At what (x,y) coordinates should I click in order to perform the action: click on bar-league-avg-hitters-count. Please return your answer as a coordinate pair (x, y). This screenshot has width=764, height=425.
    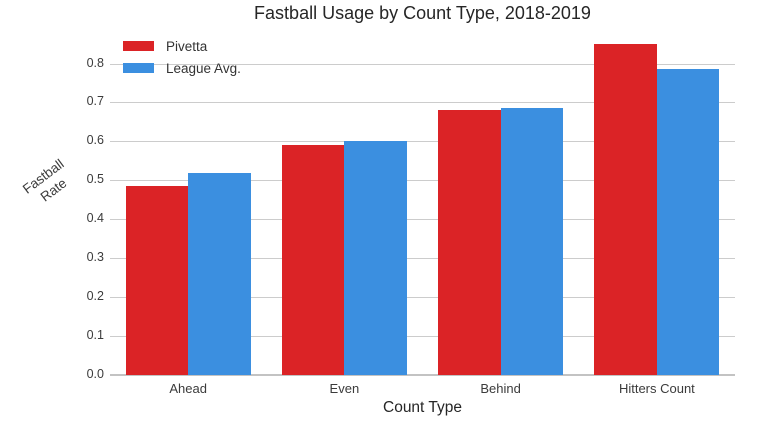
    Looking at the image, I should click on (688, 222).